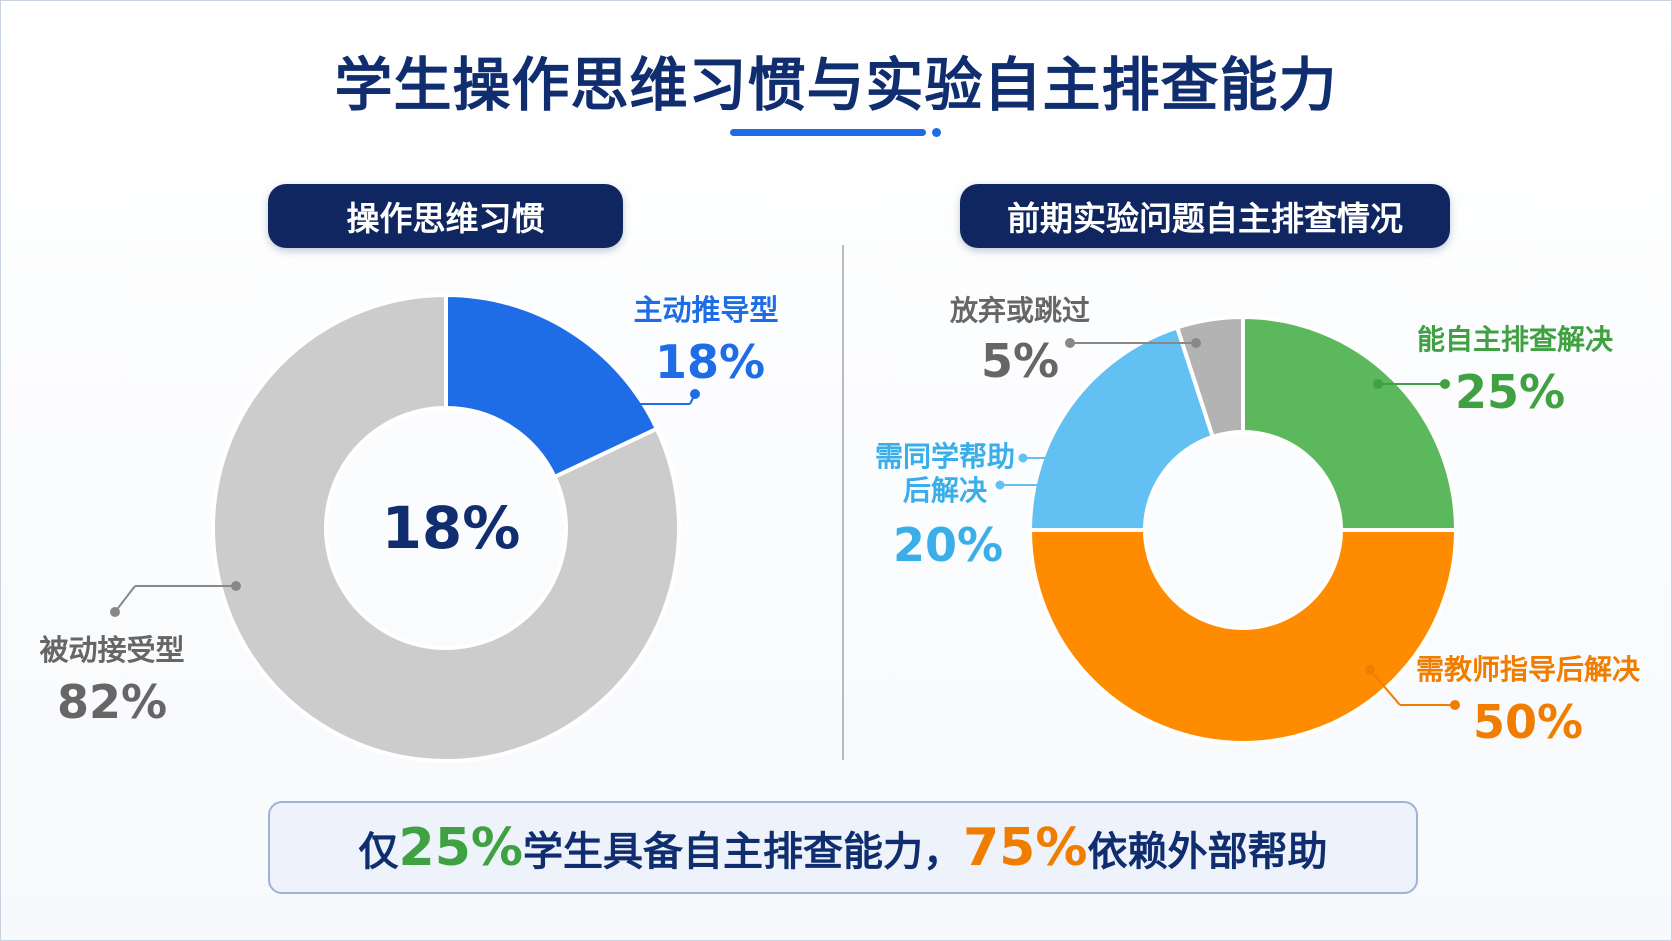  What do you see at coordinates (1515, 339) in the screenshot?
I see `slice-label-self-resolve: 能自主排查解决` at bounding box center [1515, 339].